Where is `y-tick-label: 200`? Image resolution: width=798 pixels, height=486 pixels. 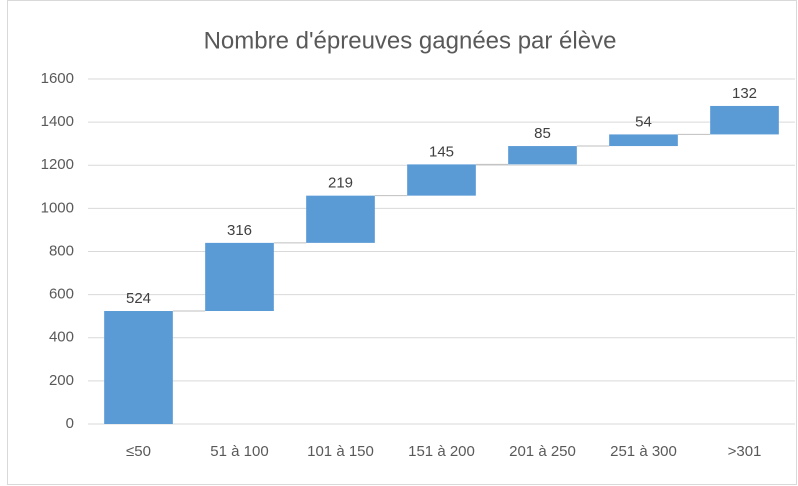 y-tick-label: 200 is located at coordinates (61, 380).